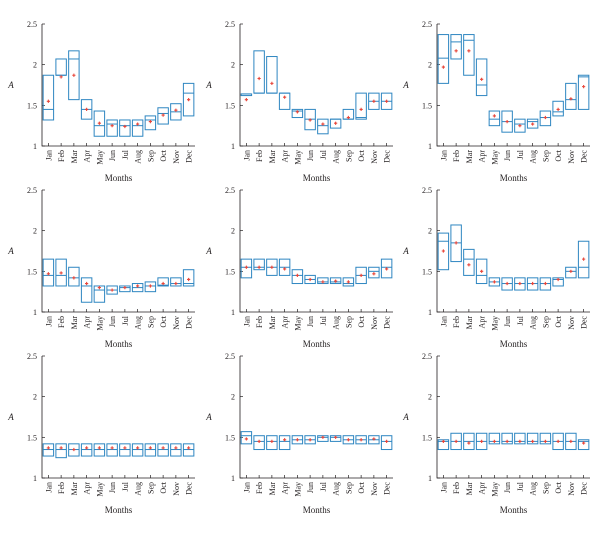 Image resolution: width=600 pixels, height=533 pixels. Describe the element at coordinates (272, 443) in the screenshot. I see `box-mar` at that location.